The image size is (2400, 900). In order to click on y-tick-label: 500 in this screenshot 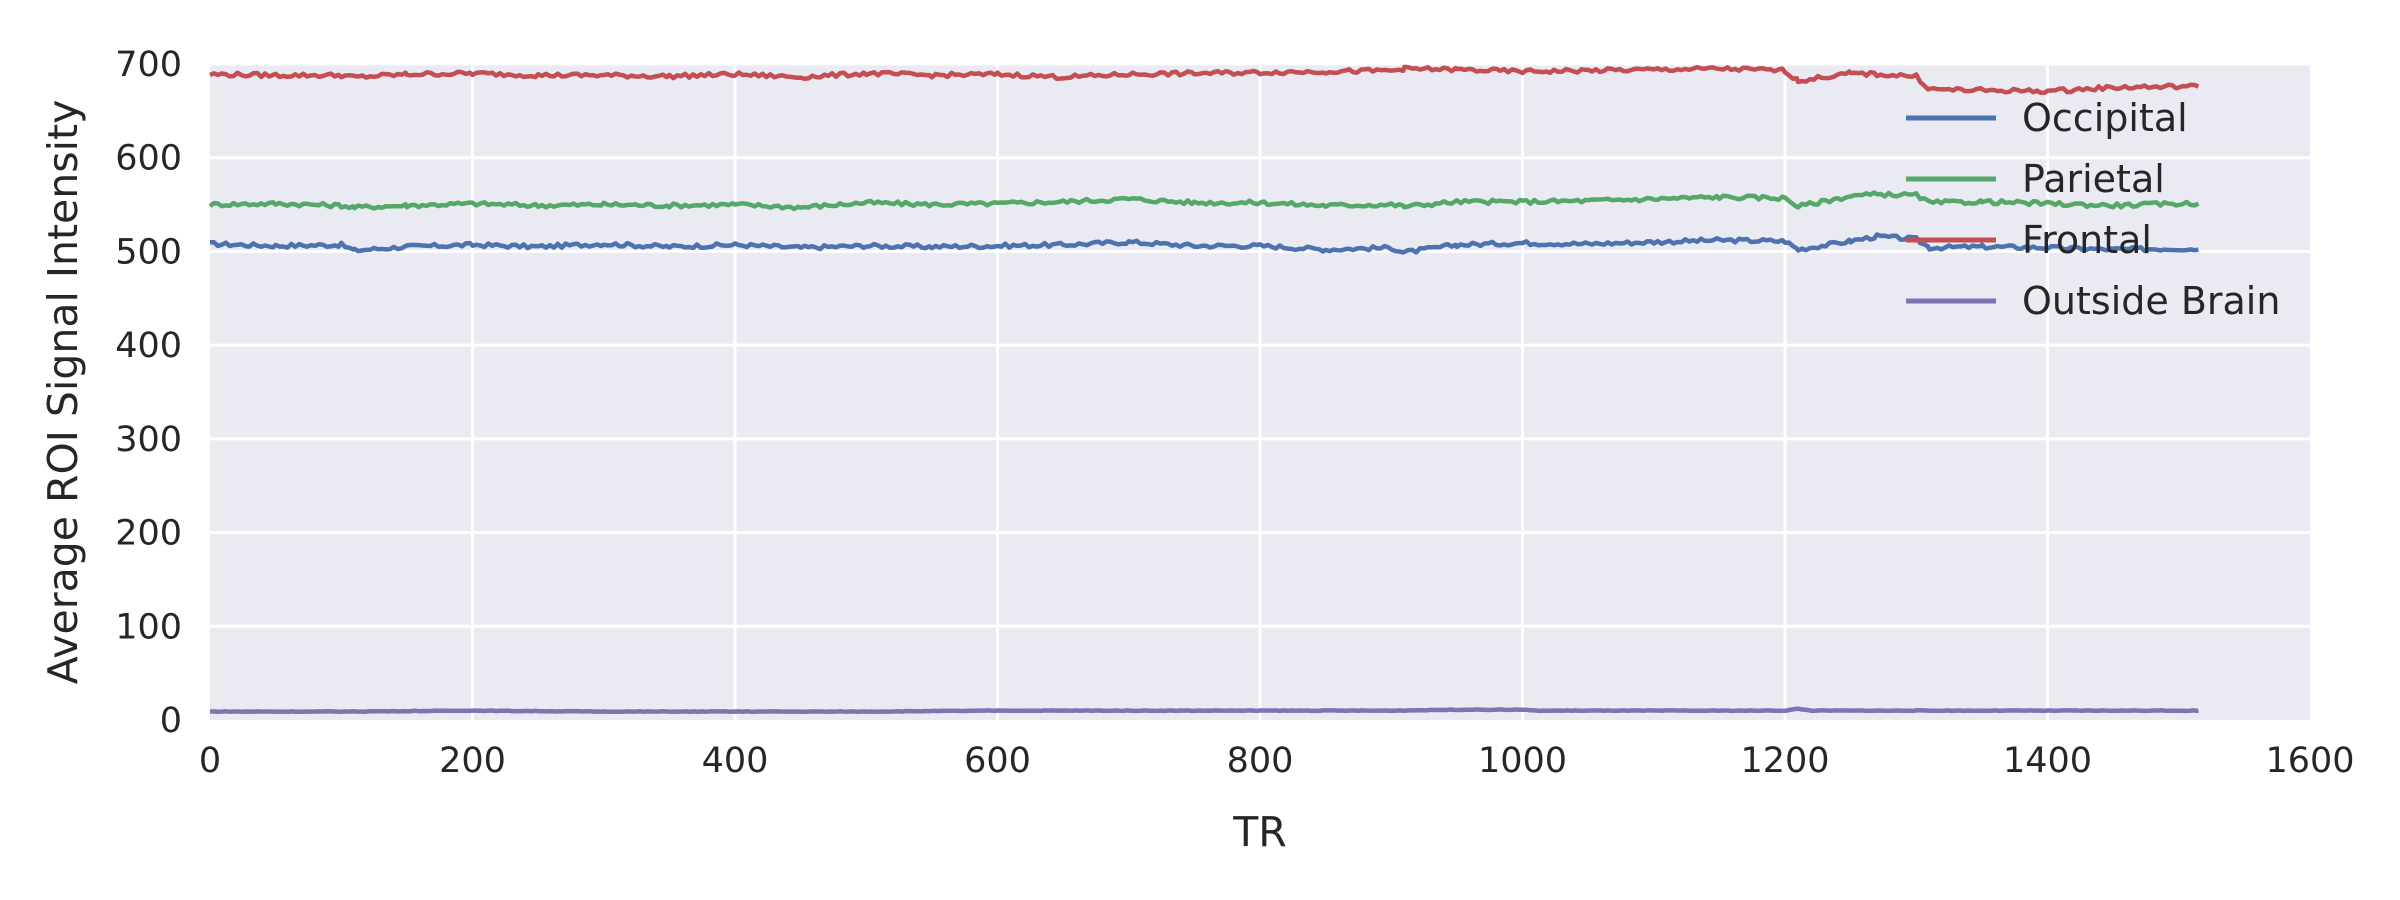, I will do `click(148, 252)`.